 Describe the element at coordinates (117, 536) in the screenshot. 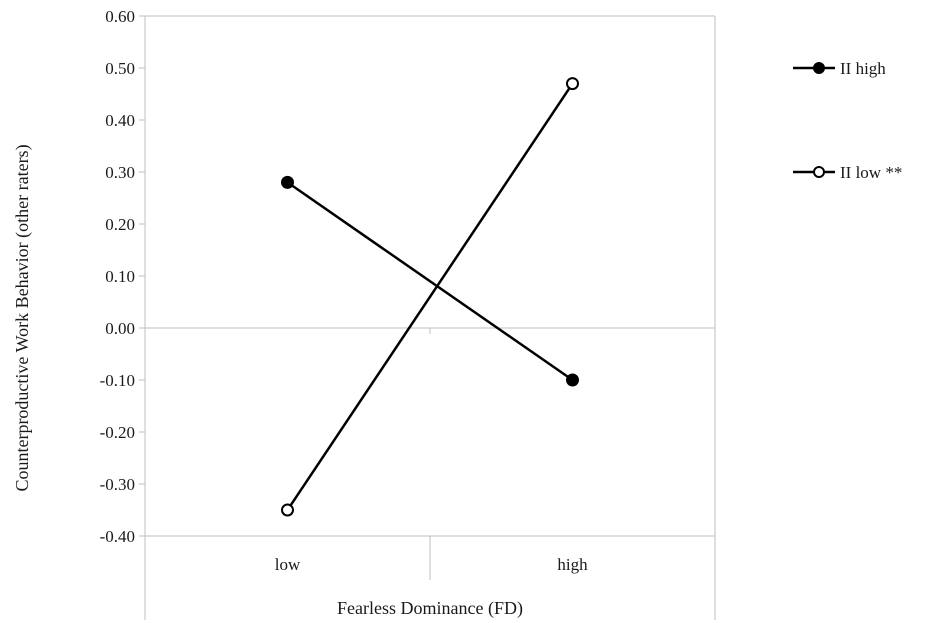

I see `y-tick-label: -0.40` at that location.